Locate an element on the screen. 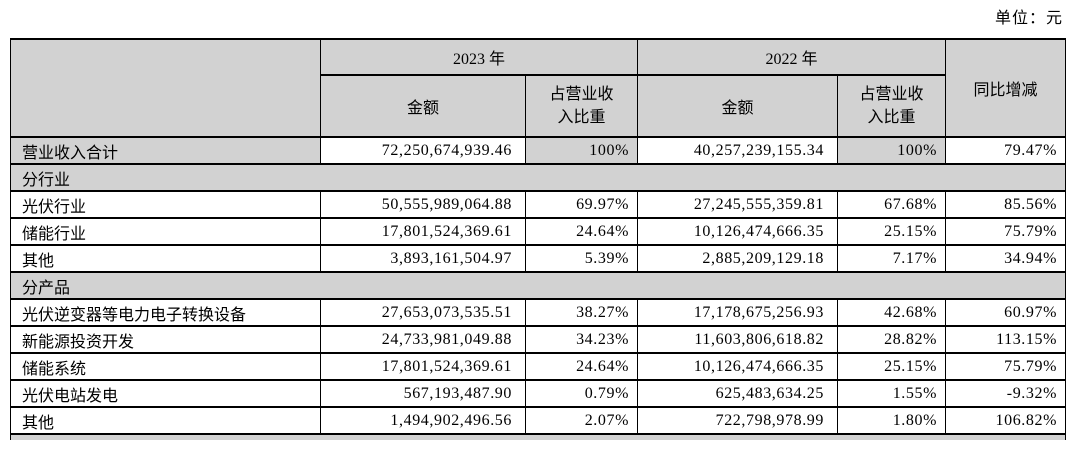 The height and width of the screenshot is (466, 1075). share-2023-cell: 69.97% is located at coordinates (581, 204).